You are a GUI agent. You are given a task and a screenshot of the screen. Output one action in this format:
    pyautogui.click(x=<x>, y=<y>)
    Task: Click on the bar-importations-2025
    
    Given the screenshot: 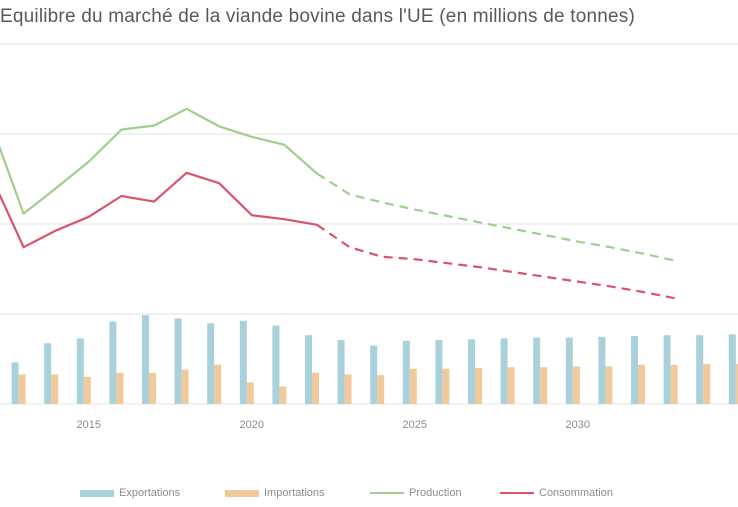 What is the action you would take?
    pyautogui.click(x=478, y=386)
    